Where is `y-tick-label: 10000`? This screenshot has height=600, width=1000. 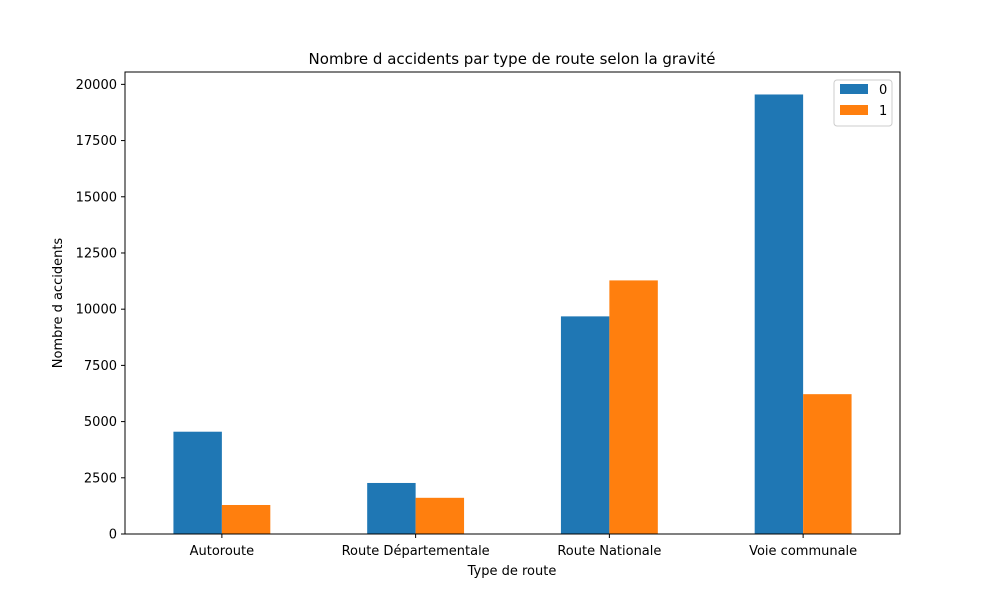
y-tick-label: 10000 is located at coordinates (96, 310).